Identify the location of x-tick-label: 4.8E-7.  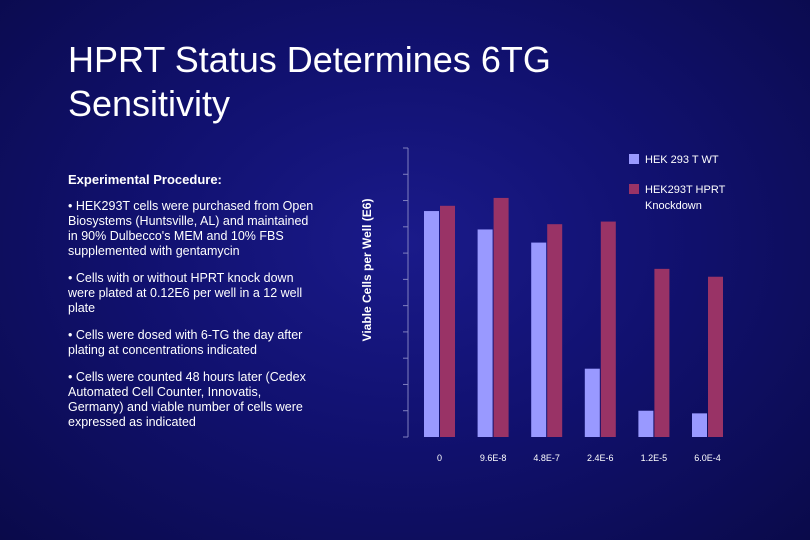
(546, 458).